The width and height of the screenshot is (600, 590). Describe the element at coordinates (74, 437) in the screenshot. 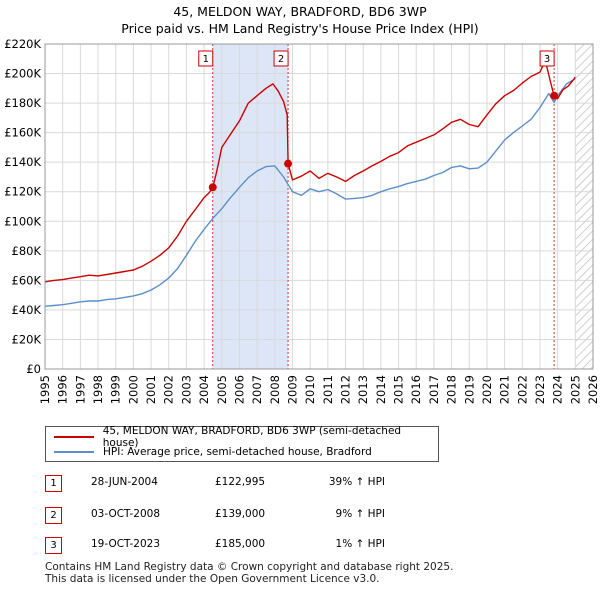

I see `legend-swatch-price` at that location.